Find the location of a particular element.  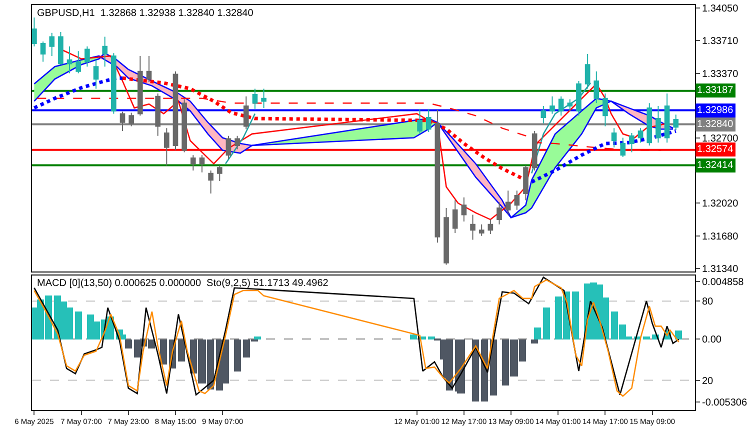

ref-line-label: 1.32840 is located at coordinates (715, 124).